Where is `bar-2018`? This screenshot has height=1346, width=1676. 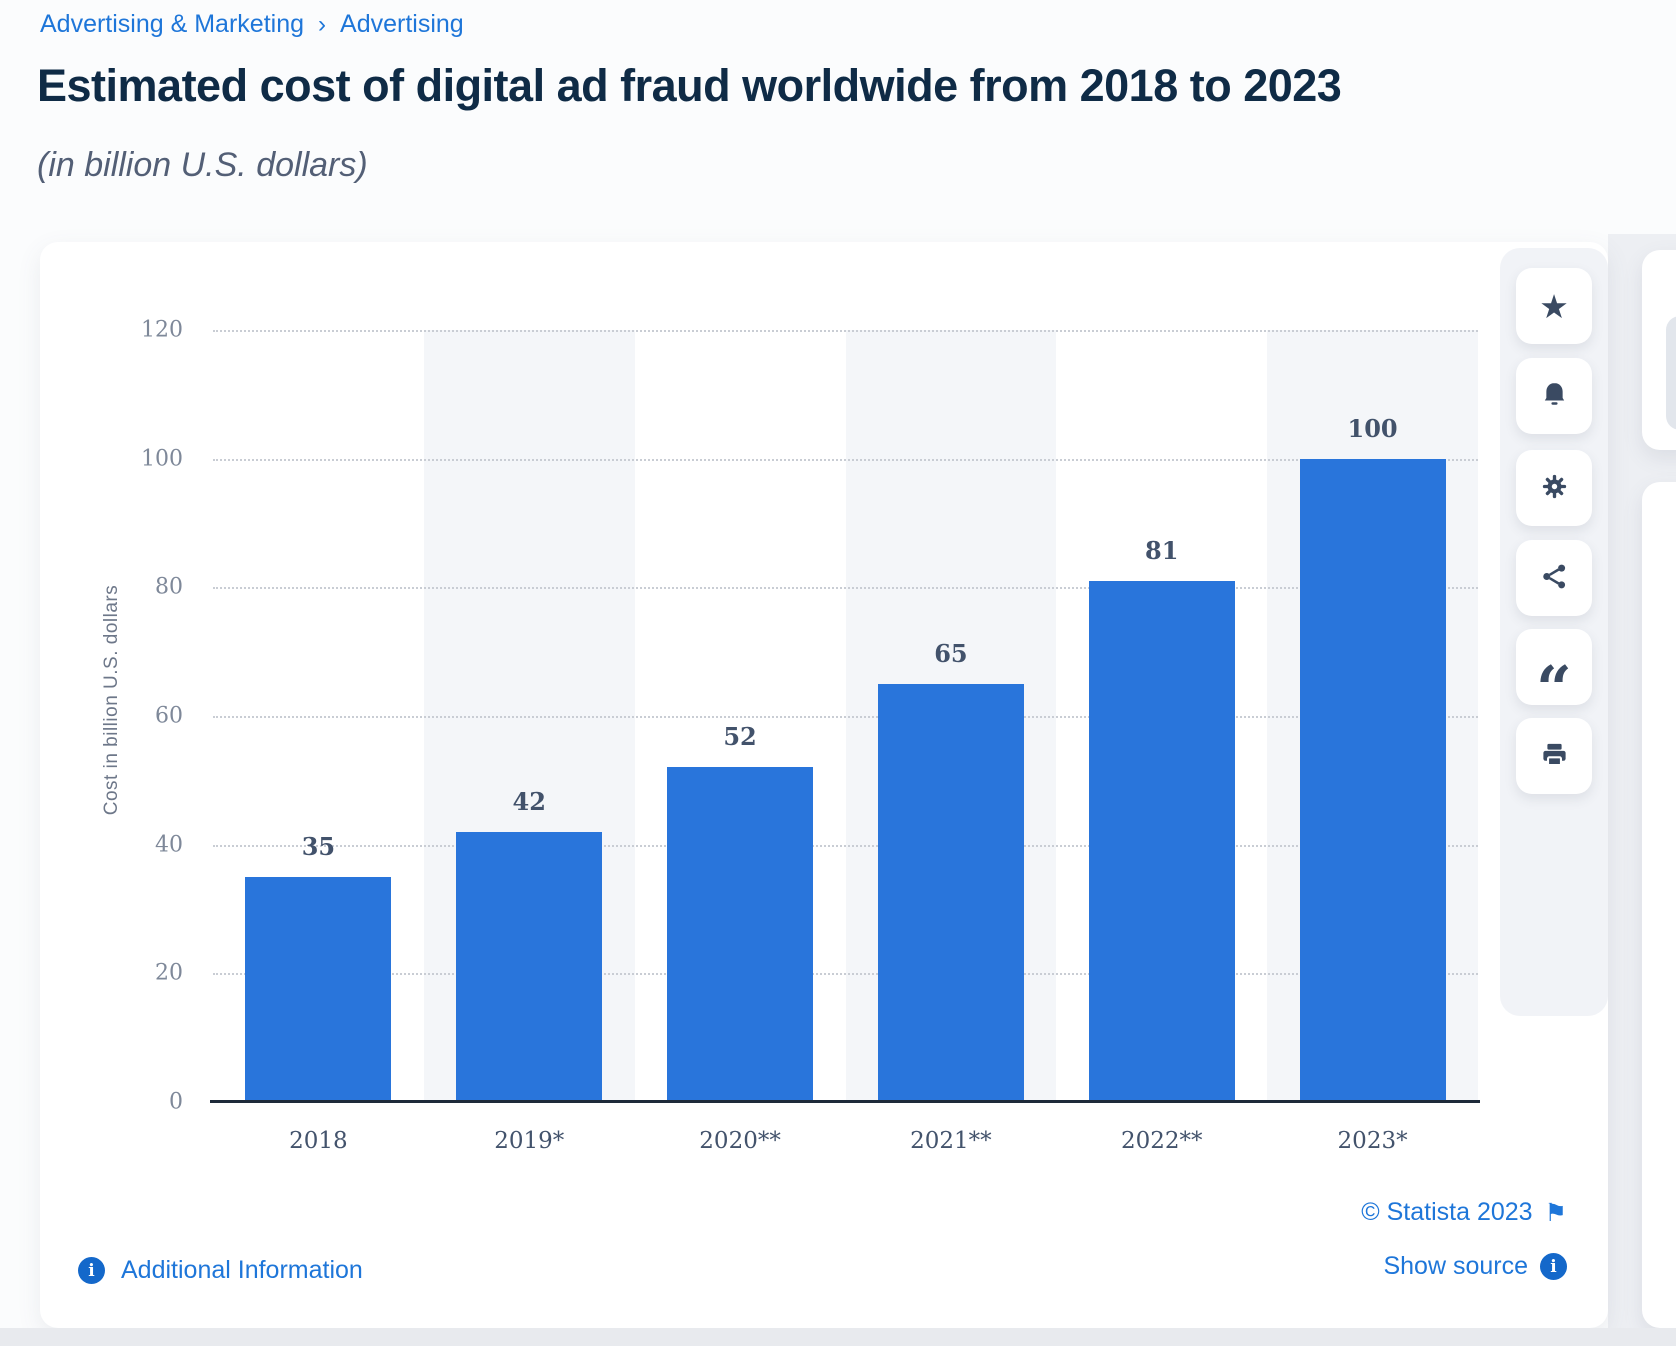 bar-2018 is located at coordinates (318, 989).